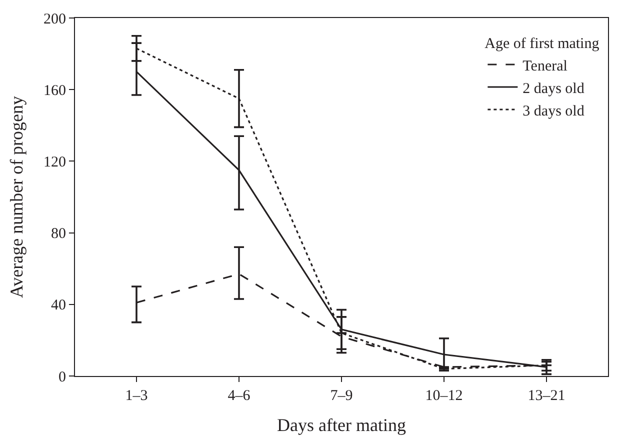  Describe the element at coordinates (136, 396) in the screenshot. I see `x-tick-label: 1–3` at that location.